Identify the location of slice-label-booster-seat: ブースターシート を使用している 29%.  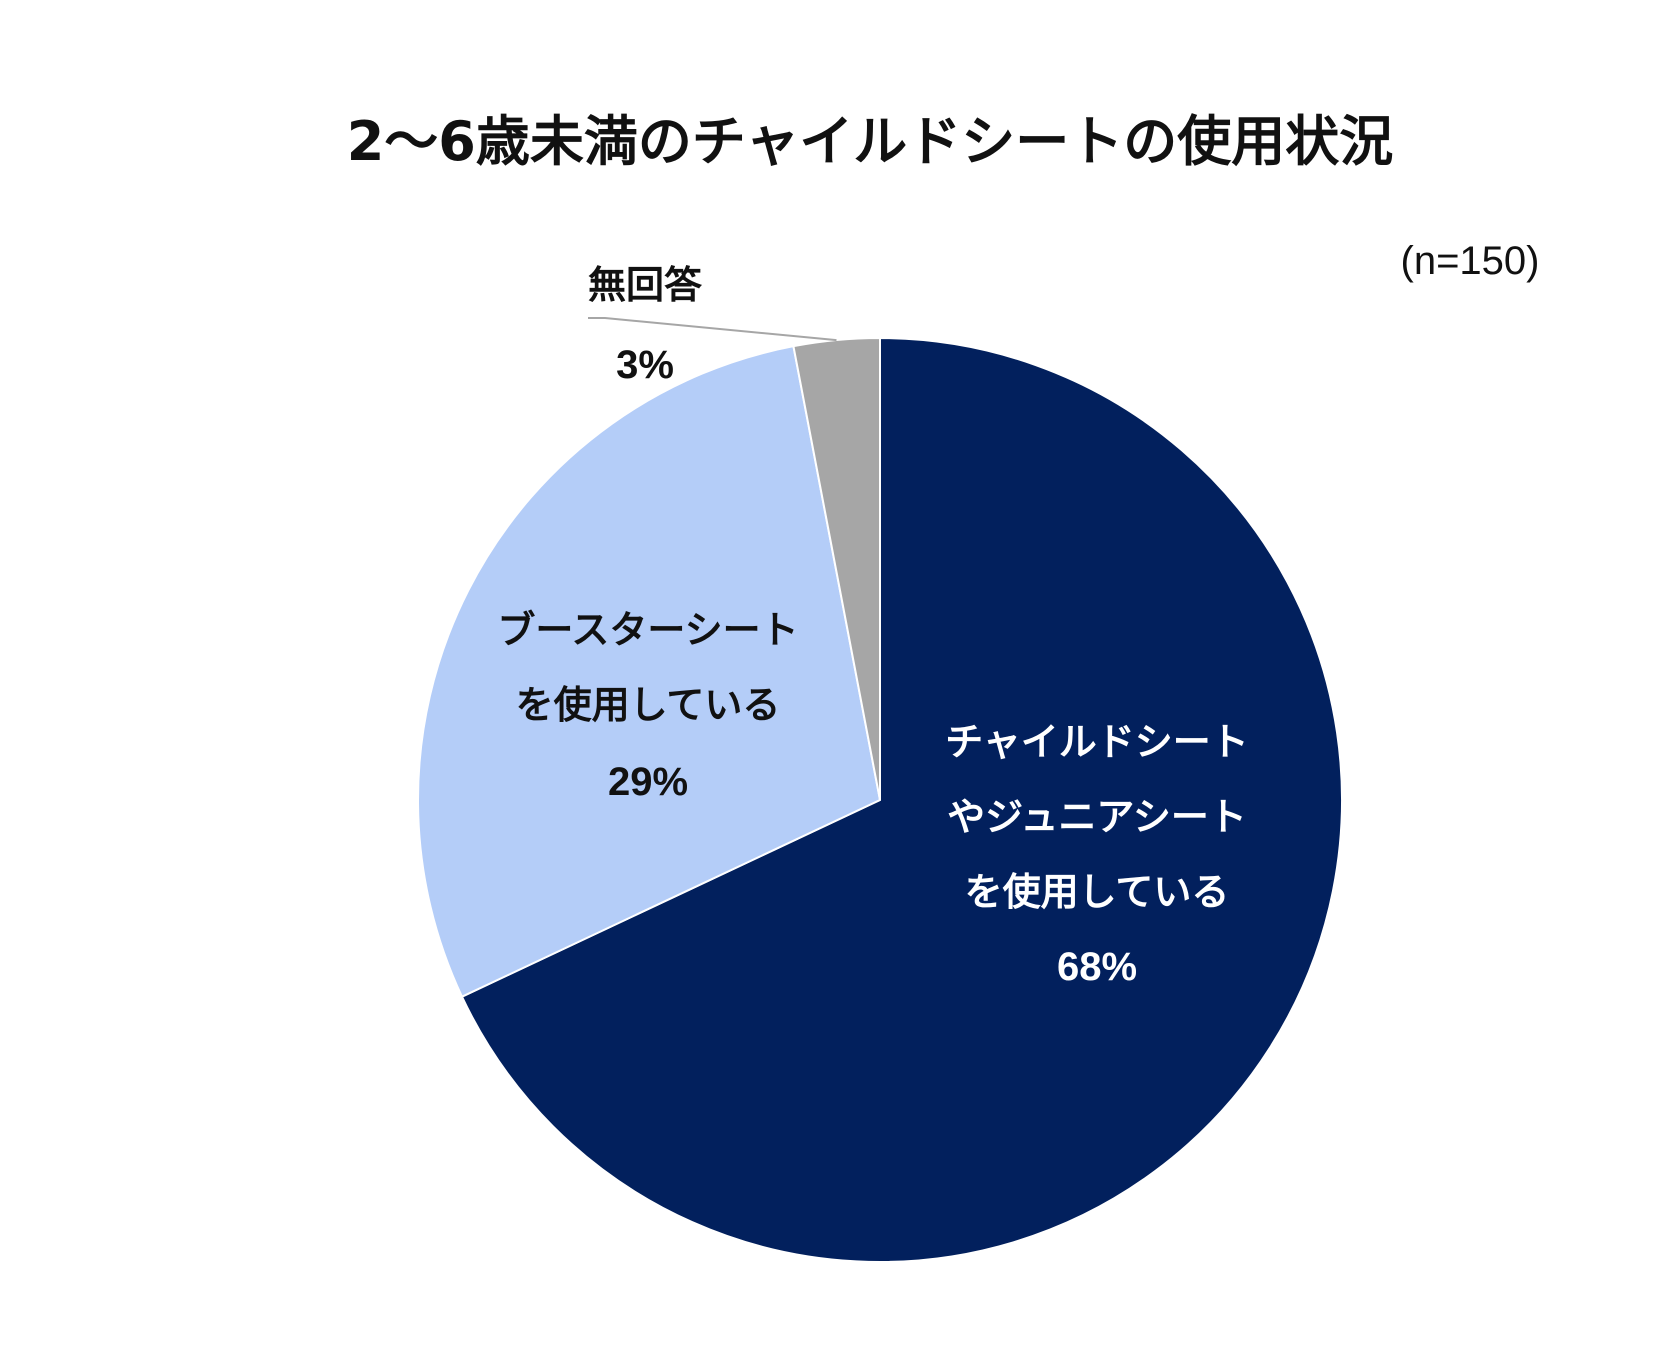
(647, 706).